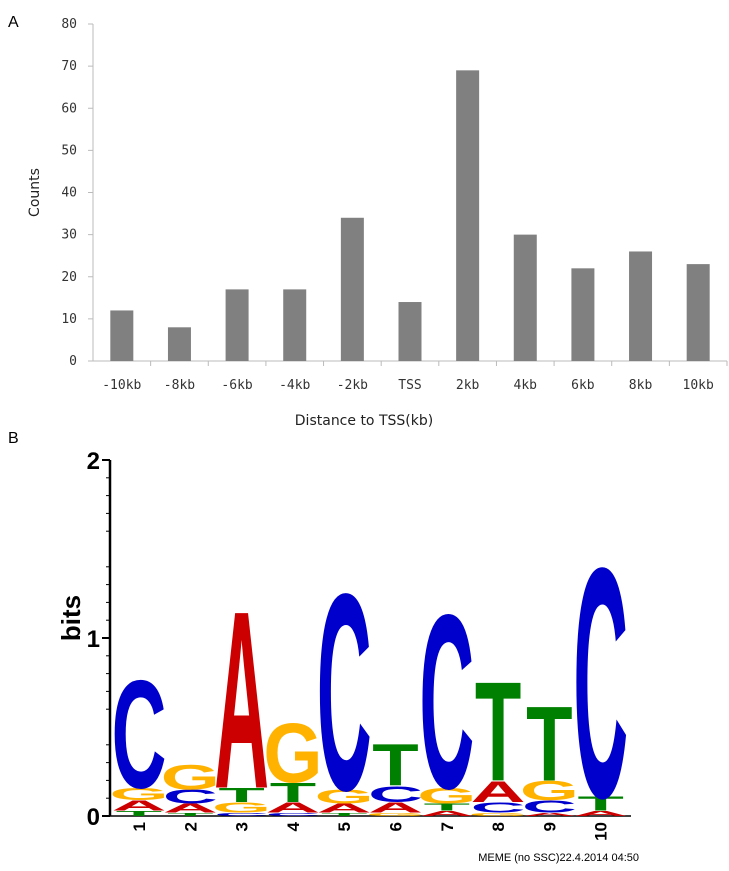 Image resolution: width=729 pixels, height=871 pixels. I want to click on panel-b-label: B, so click(13, 438).